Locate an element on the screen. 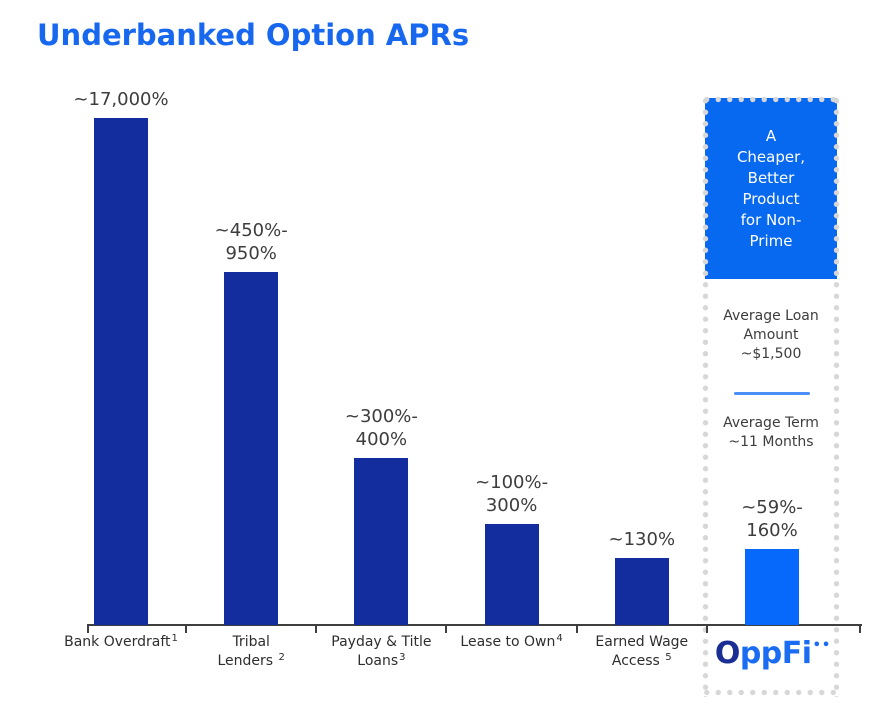 The image size is (878, 712). bank-overdraft-axis-label: Bank Overdraft1 is located at coordinates (121, 643).